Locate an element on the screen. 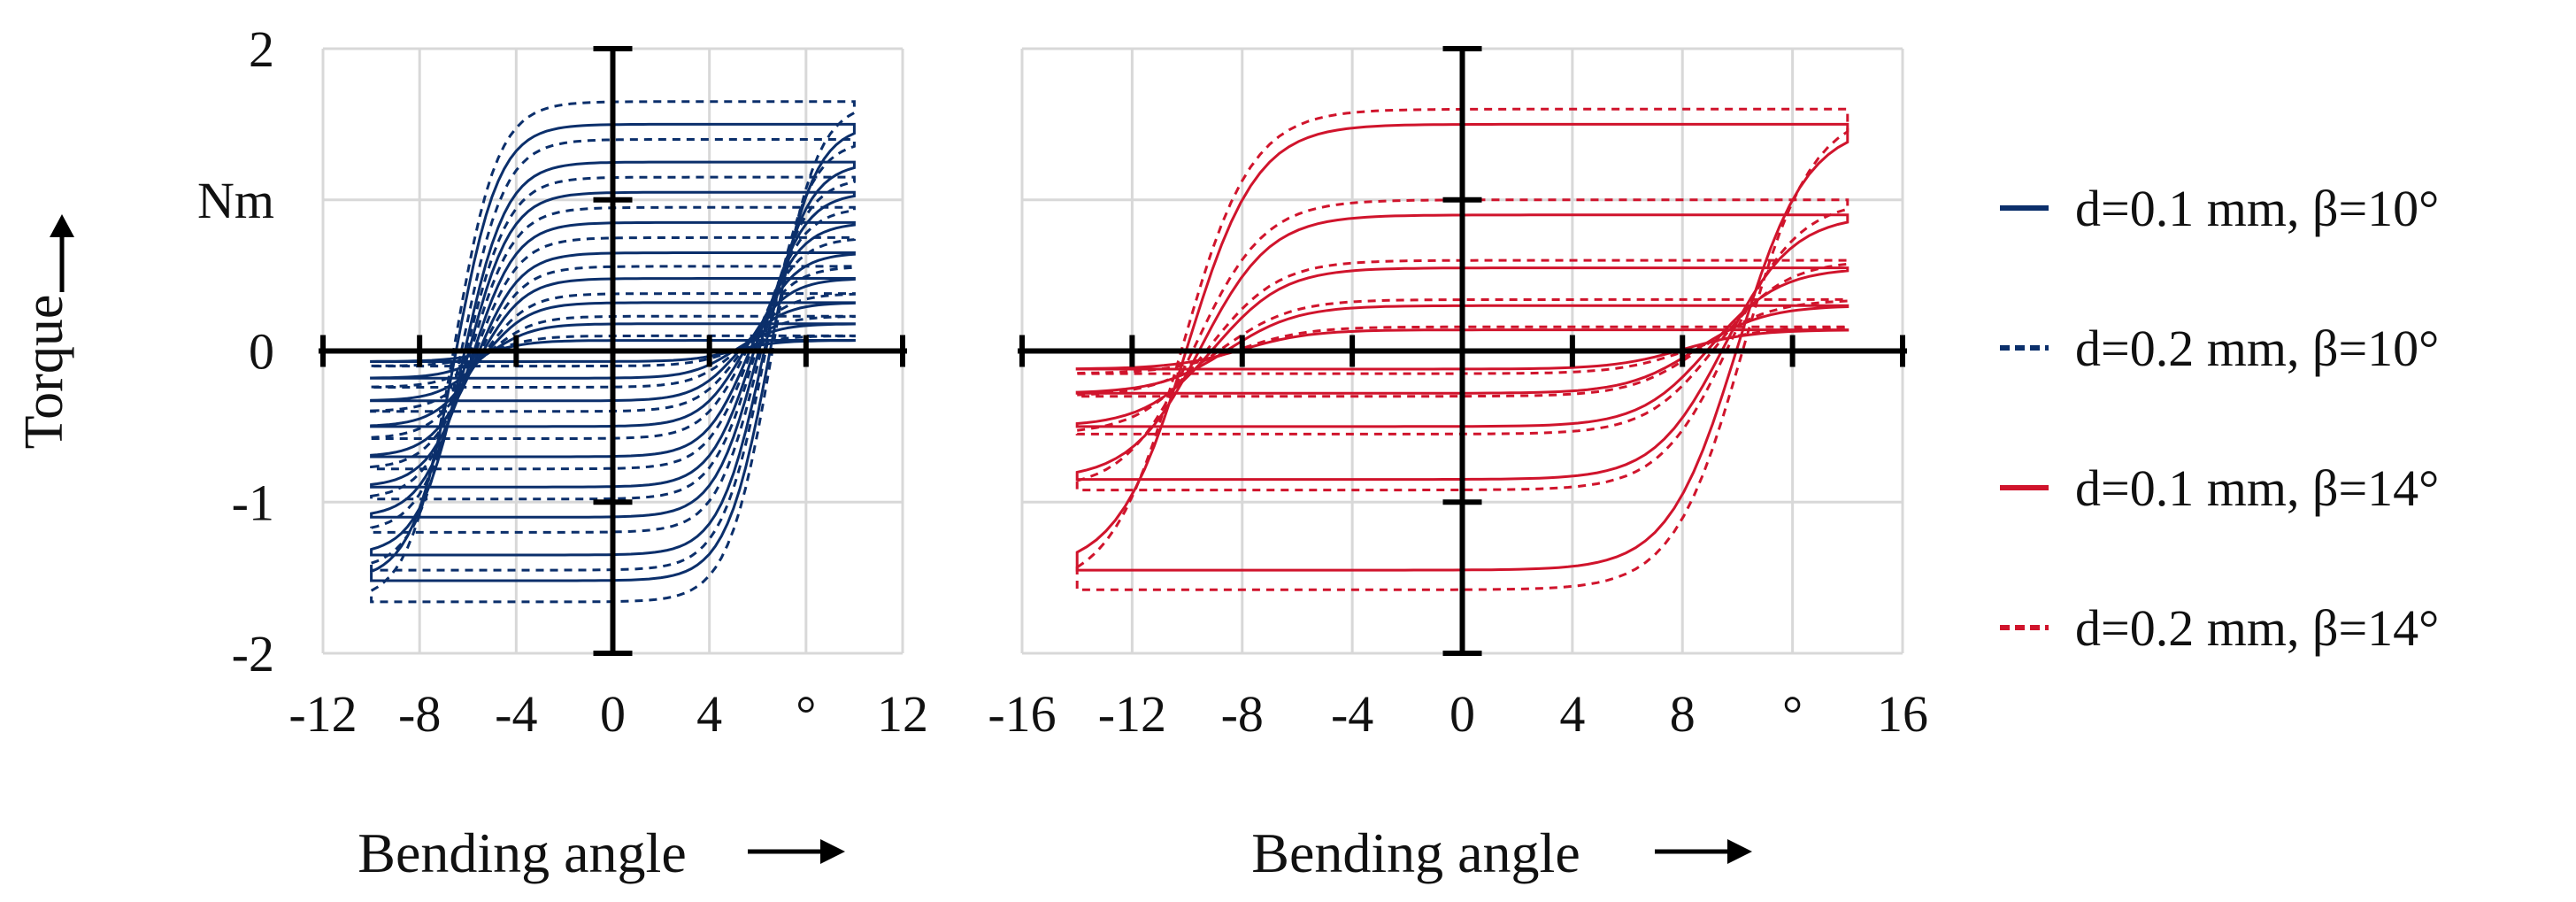 This screenshot has height=902, width=2576. y-tick-label: 0 is located at coordinates (261, 352).